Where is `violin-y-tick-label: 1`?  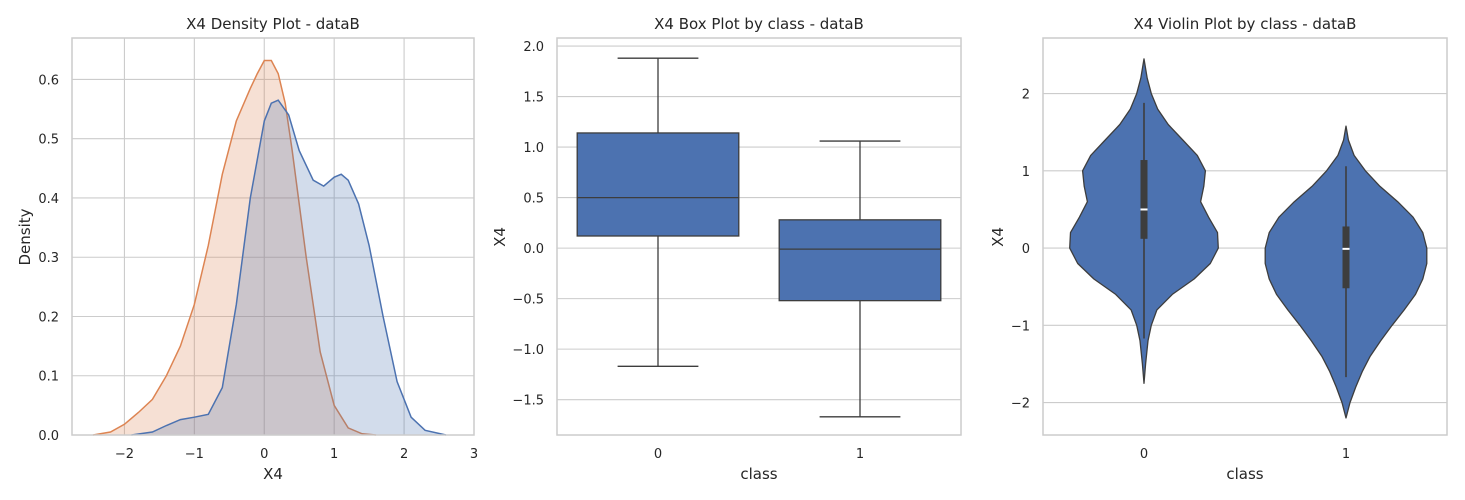 violin-y-tick-label: 1 is located at coordinates (1026, 172).